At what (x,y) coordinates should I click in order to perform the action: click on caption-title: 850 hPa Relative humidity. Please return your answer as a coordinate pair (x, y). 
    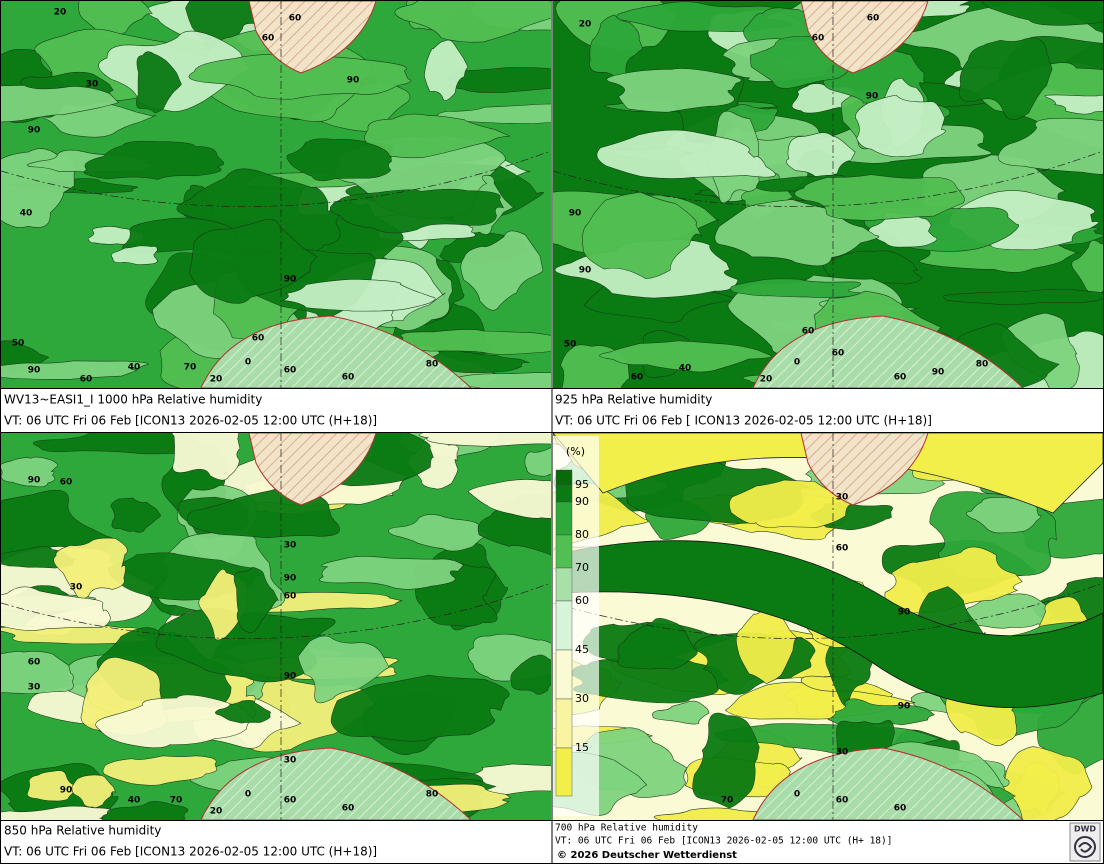
    Looking at the image, I should click on (82, 831).